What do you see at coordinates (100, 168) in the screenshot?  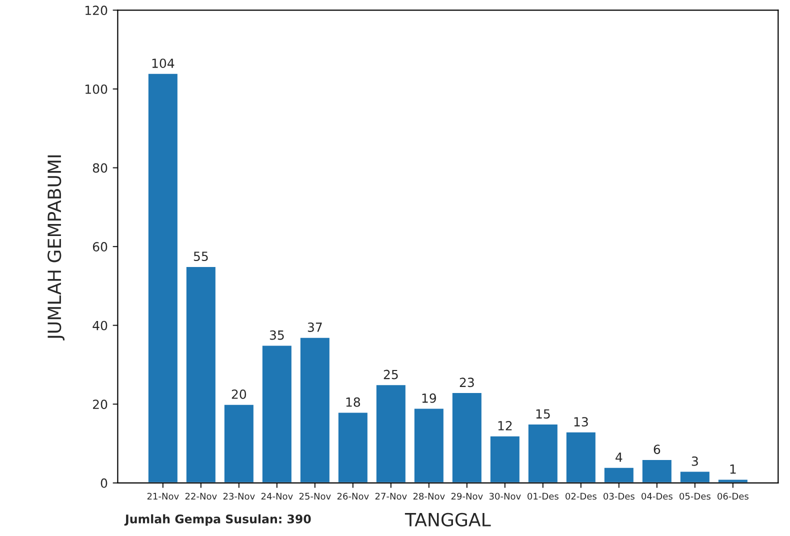 I see `y-tick-label: 80` at bounding box center [100, 168].